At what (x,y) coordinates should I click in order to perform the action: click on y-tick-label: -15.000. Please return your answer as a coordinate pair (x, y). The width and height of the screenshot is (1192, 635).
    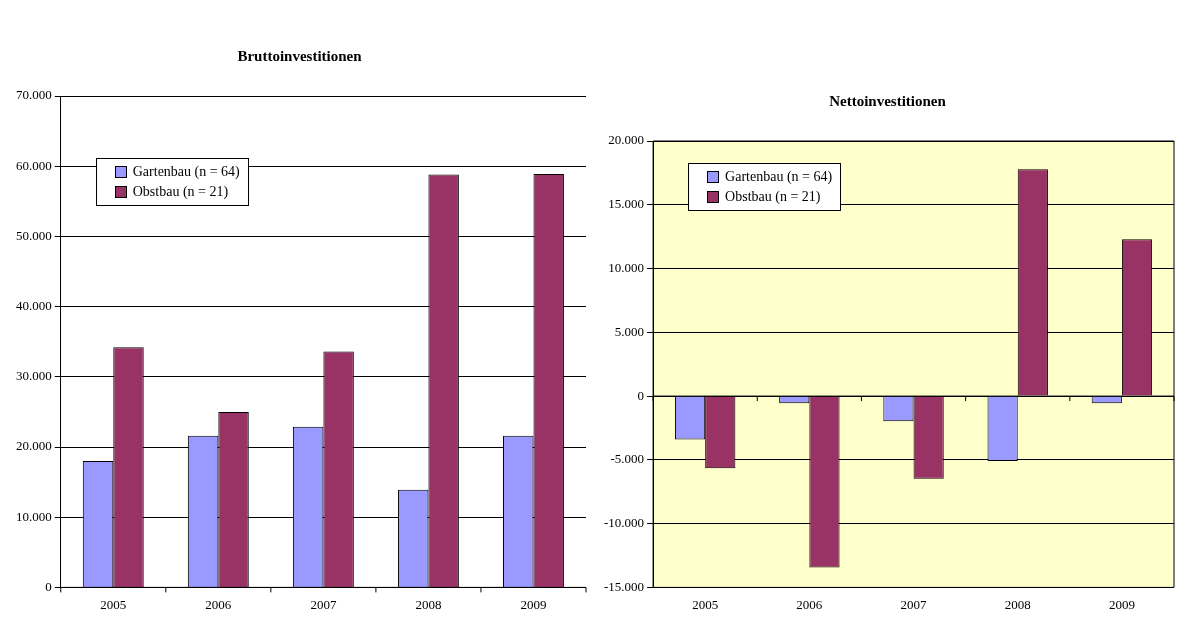
    Looking at the image, I should click on (624, 586).